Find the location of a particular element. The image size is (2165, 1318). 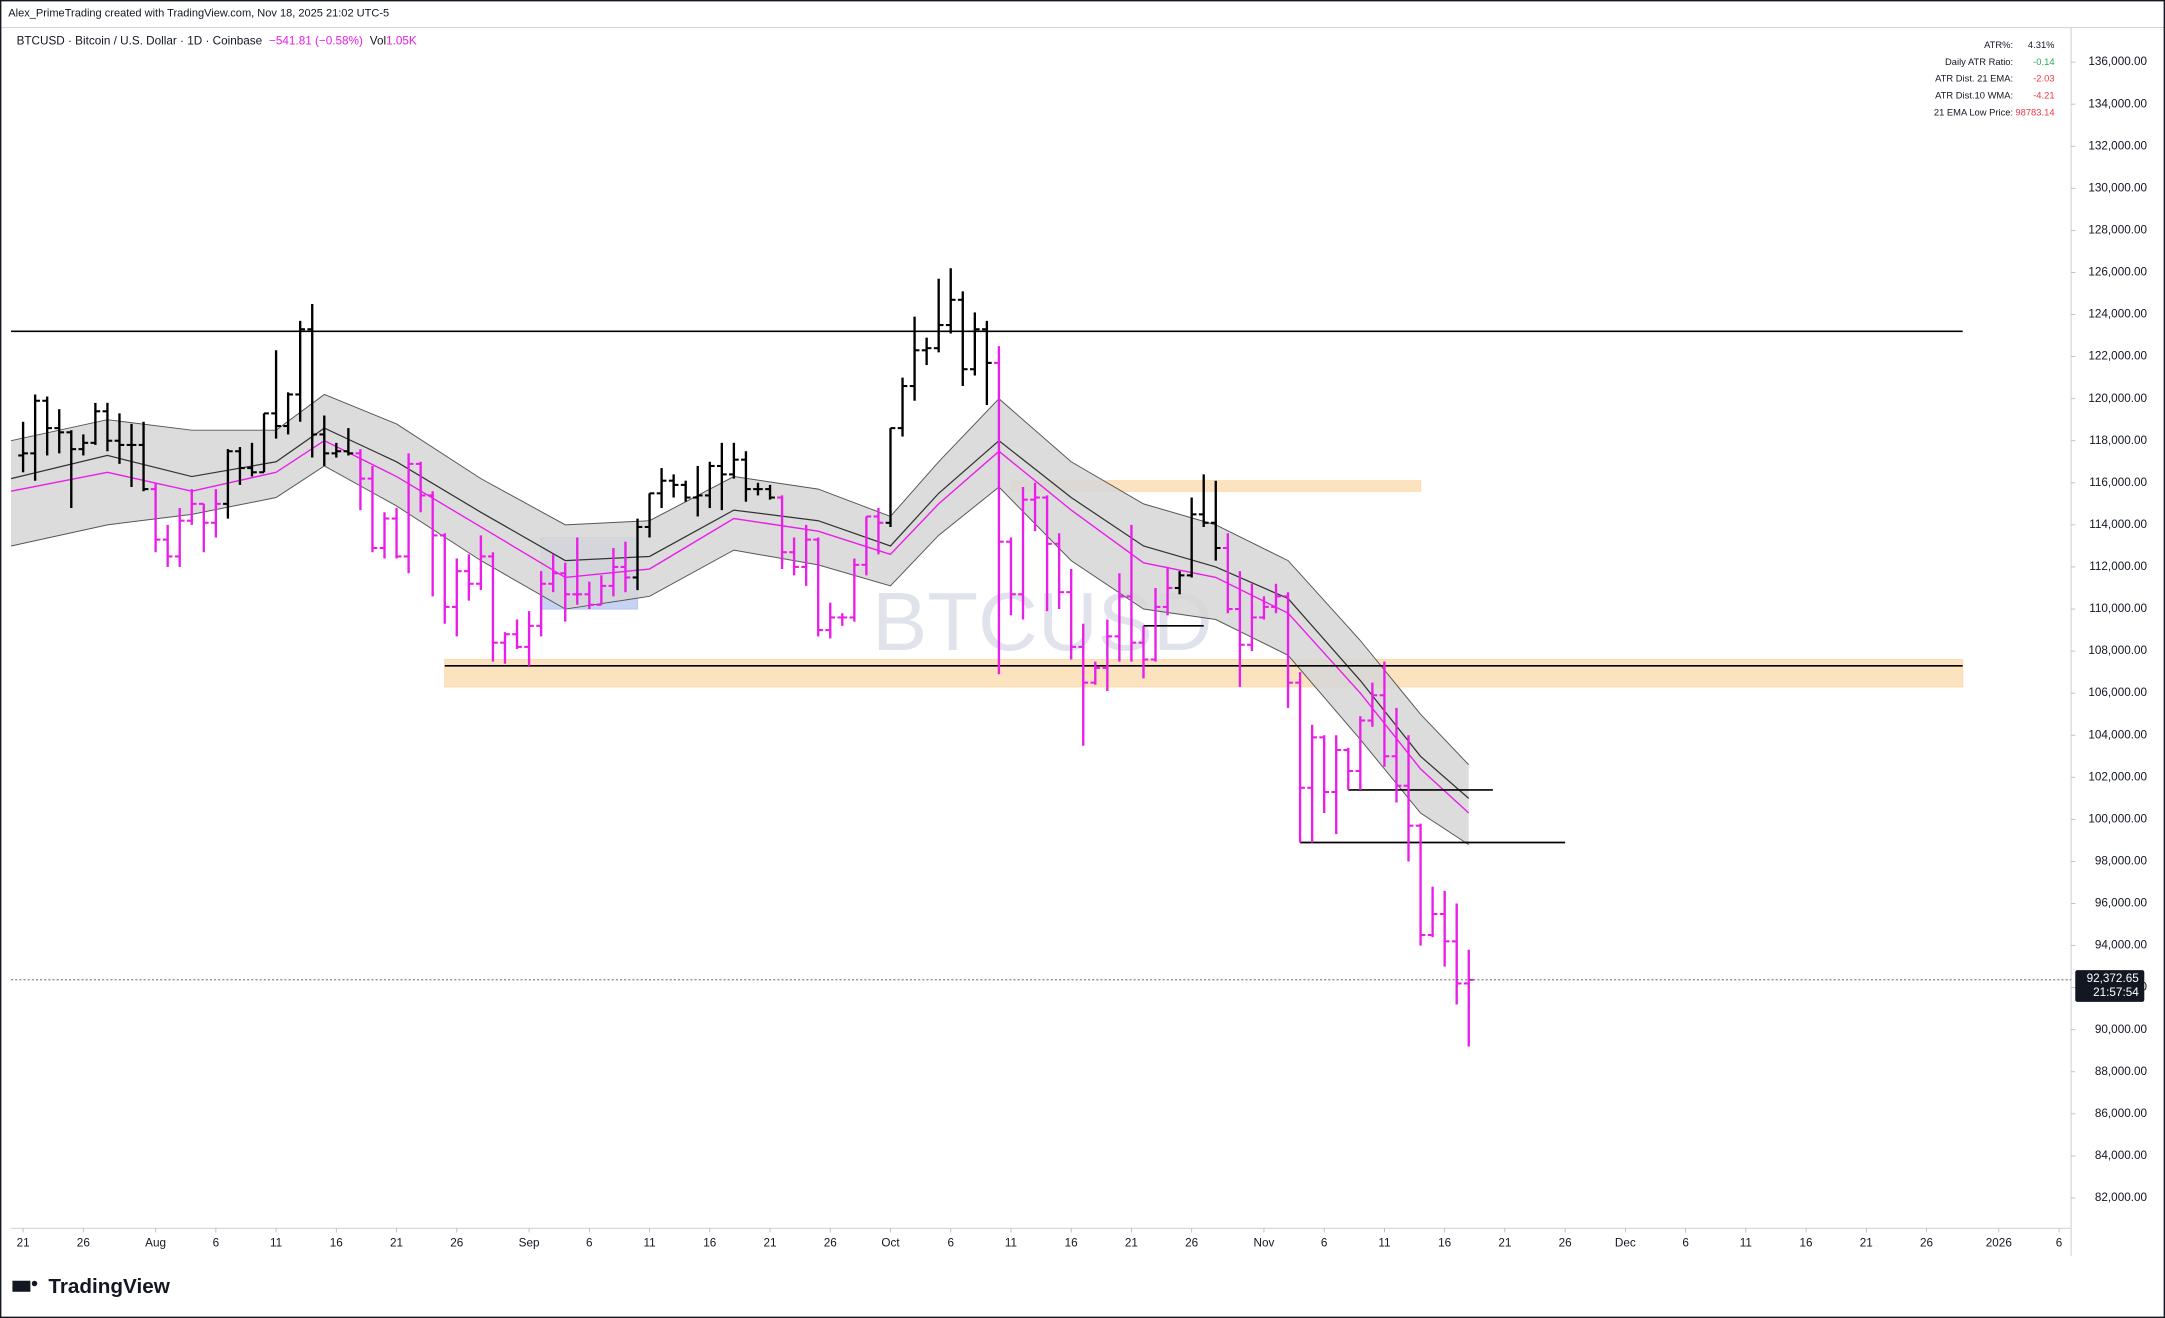

y-tick-label: 132,000.00 is located at coordinates (2117, 145).